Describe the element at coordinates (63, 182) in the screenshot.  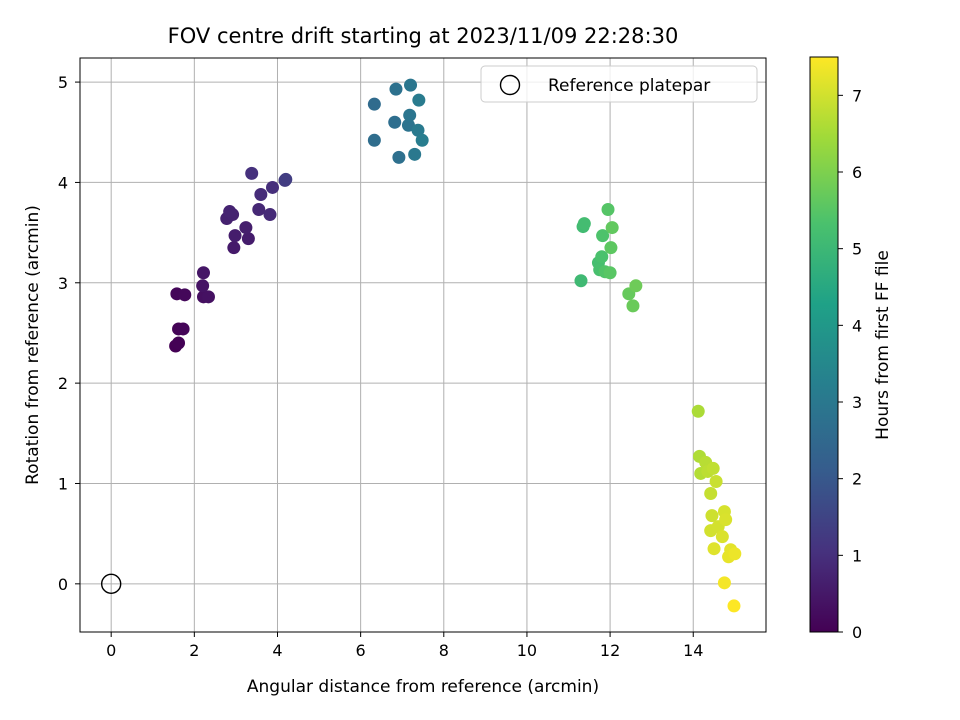
I see `y-tick-label: 4` at that location.